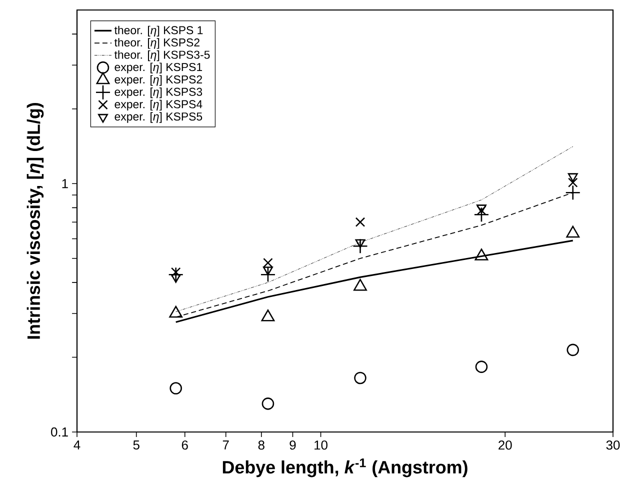 The height and width of the screenshot is (500, 638). Describe the element at coordinates (321, 445) in the screenshot. I see `x-tick-label: 10` at that location.